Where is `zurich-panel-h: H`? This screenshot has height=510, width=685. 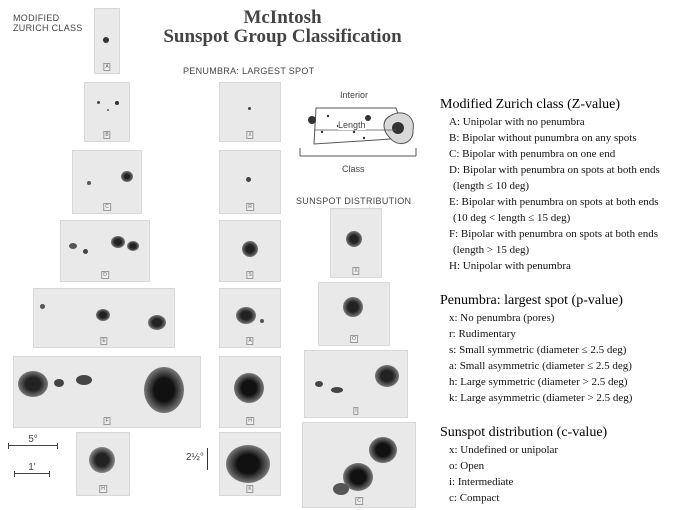 zurich-panel-h: H is located at coordinates (103, 464).